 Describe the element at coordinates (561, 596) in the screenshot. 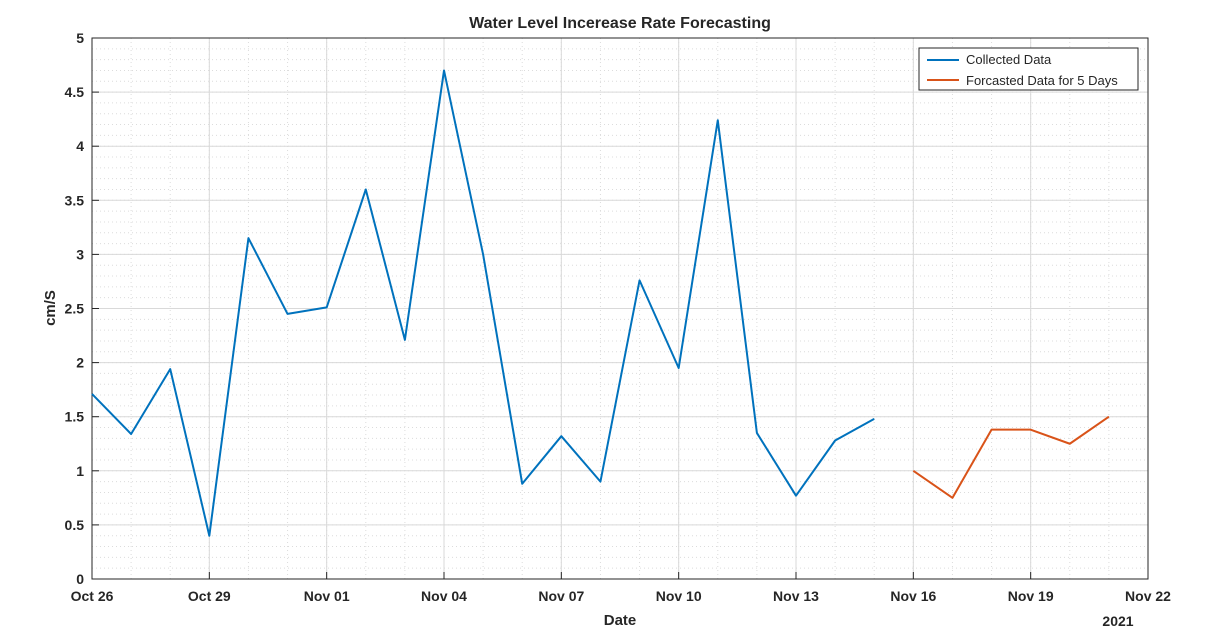

I see `x-tick-label: Nov 07` at that location.